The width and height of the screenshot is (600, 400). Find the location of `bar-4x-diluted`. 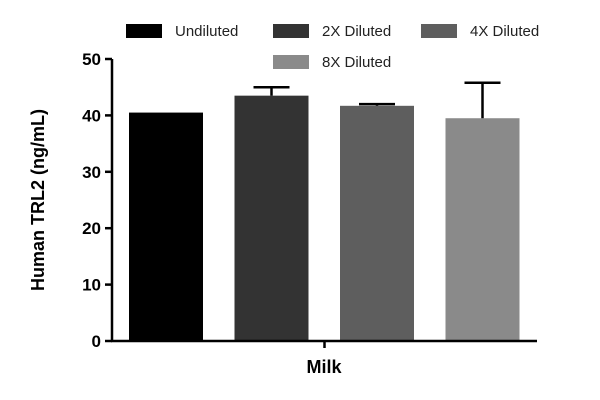

bar-4x-diluted is located at coordinates (377, 223).